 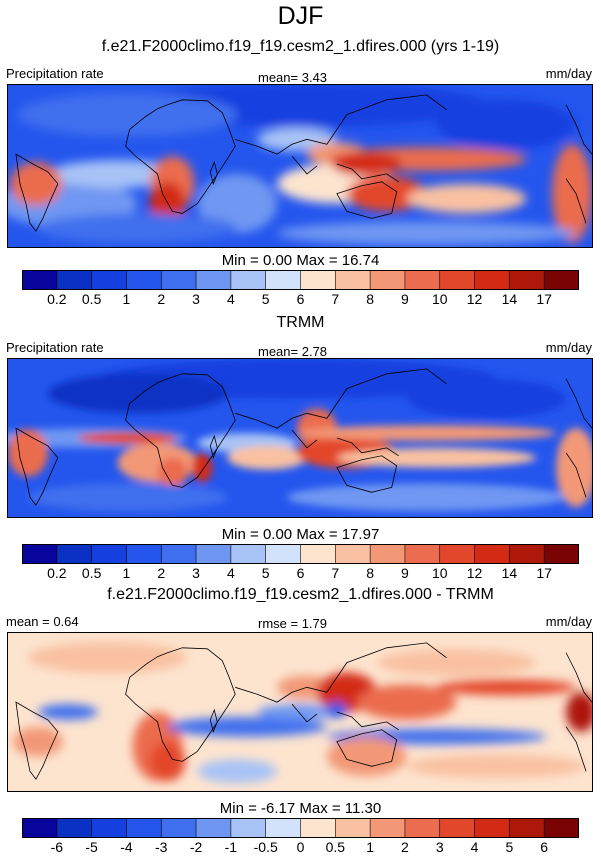 I want to click on colorbar-tick-label: 8, so click(x=370, y=573).